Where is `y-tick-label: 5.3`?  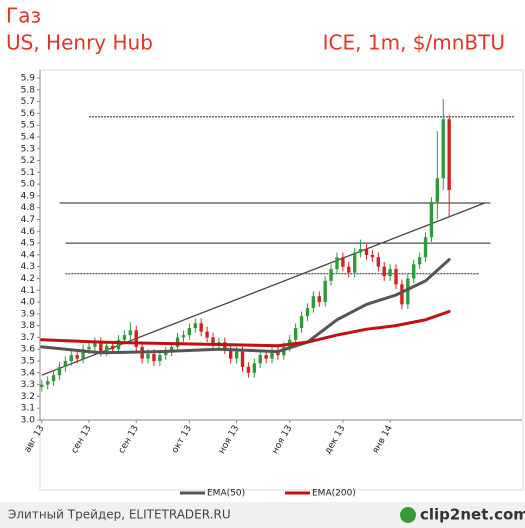 y-tick-label: 5.3 is located at coordinates (28, 149).